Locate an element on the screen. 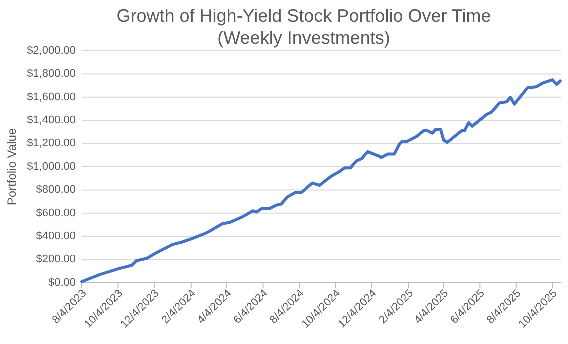 The width and height of the screenshot is (568, 344). y-tick-label: $1,000.00 is located at coordinates (51, 166).